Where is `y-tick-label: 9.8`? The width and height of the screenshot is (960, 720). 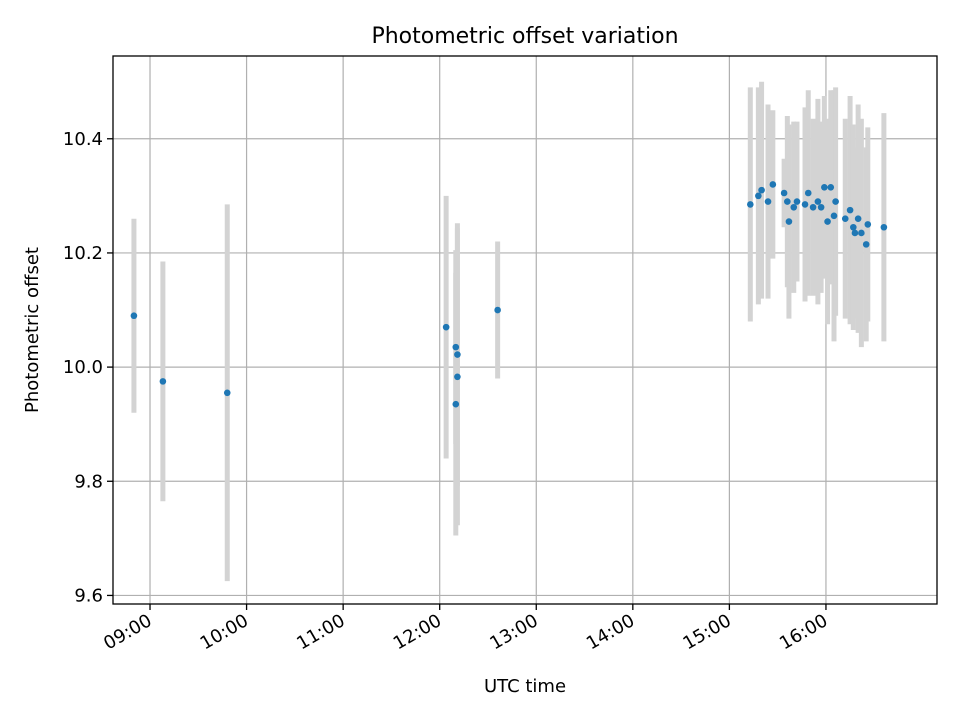
y-tick-label: 9.8 is located at coordinates (88, 481).